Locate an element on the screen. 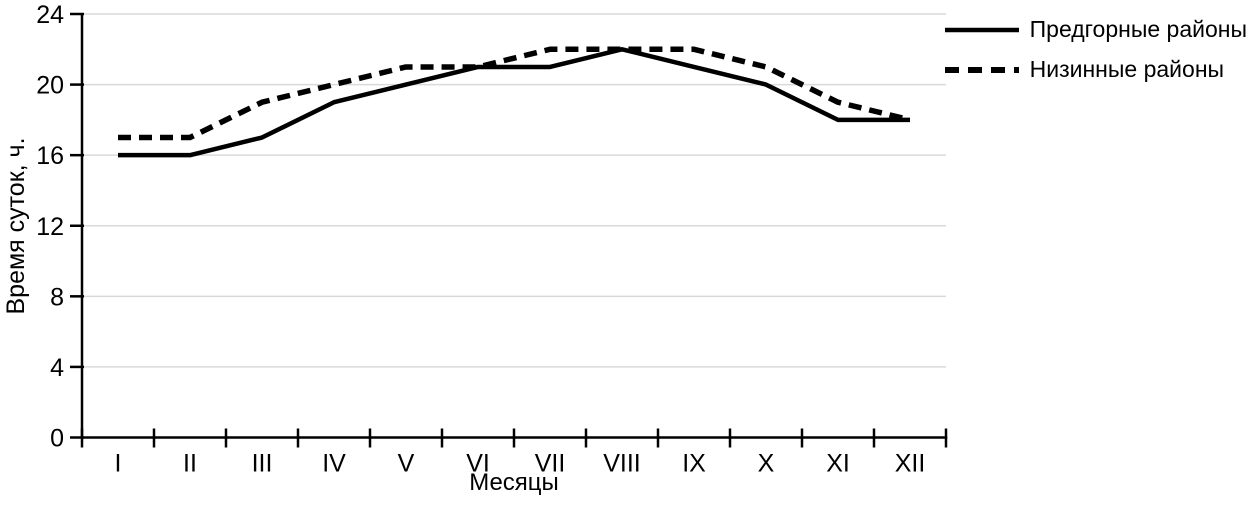 Image resolution: width=1251 pixels, height=505 pixels. x-tick-label: II is located at coordinates (190, 464).